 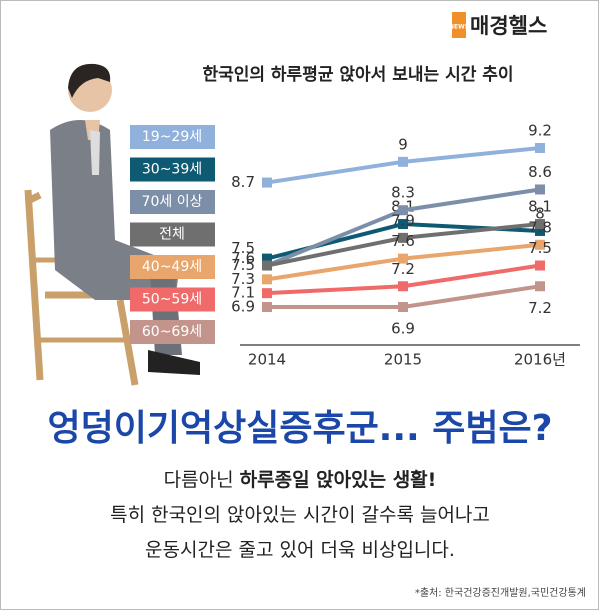 I want to click on chart-title: 한국인의 하루평균 앉아서 보내는 시간 추이, so click(x=357, y=74).